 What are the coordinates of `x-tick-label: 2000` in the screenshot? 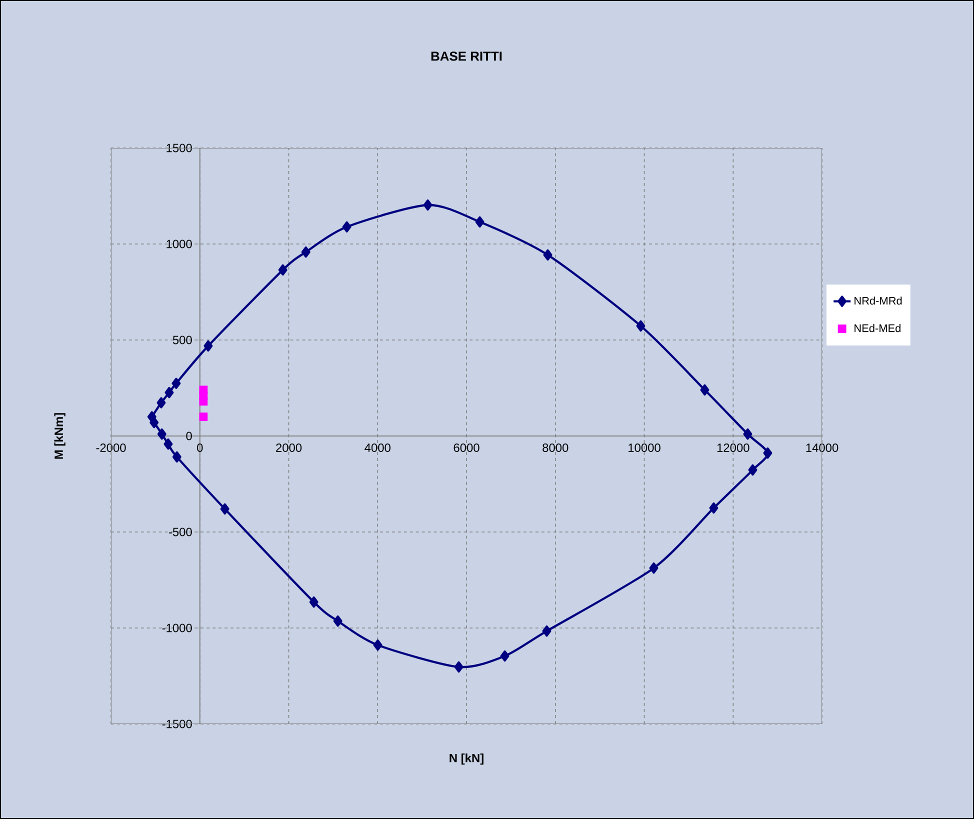 It's located at (289, 448).